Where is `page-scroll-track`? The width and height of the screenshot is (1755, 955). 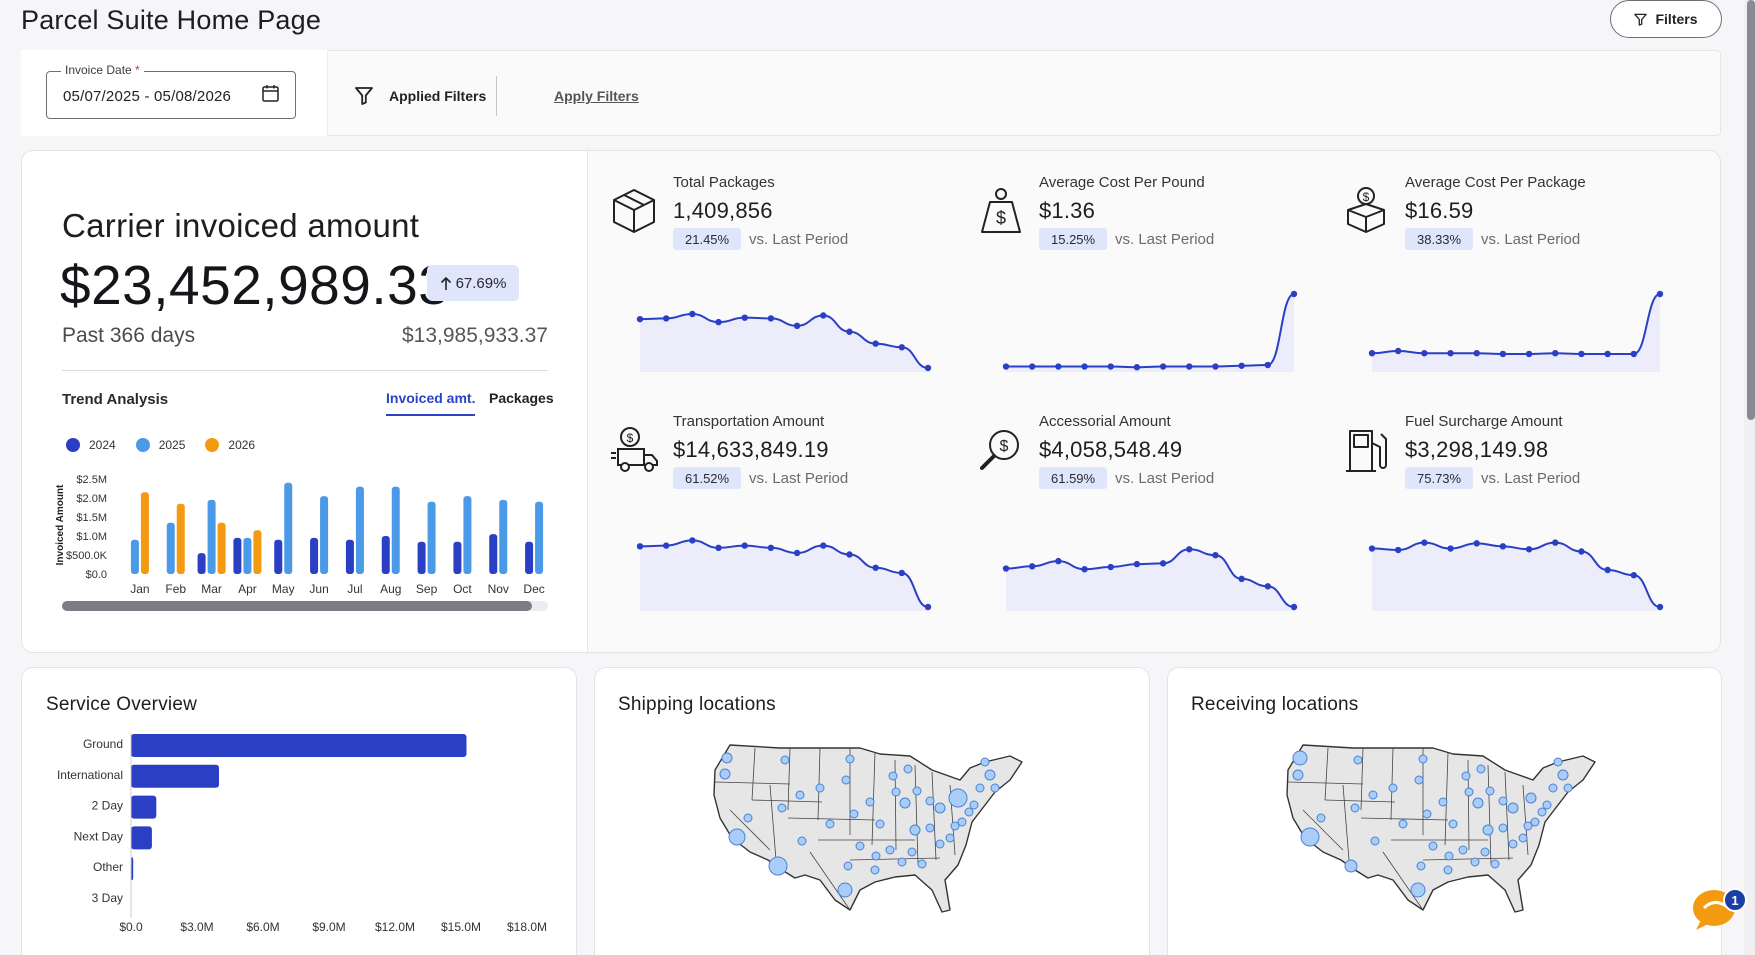 page-scroll-track is located at coordinates (1749, 477).